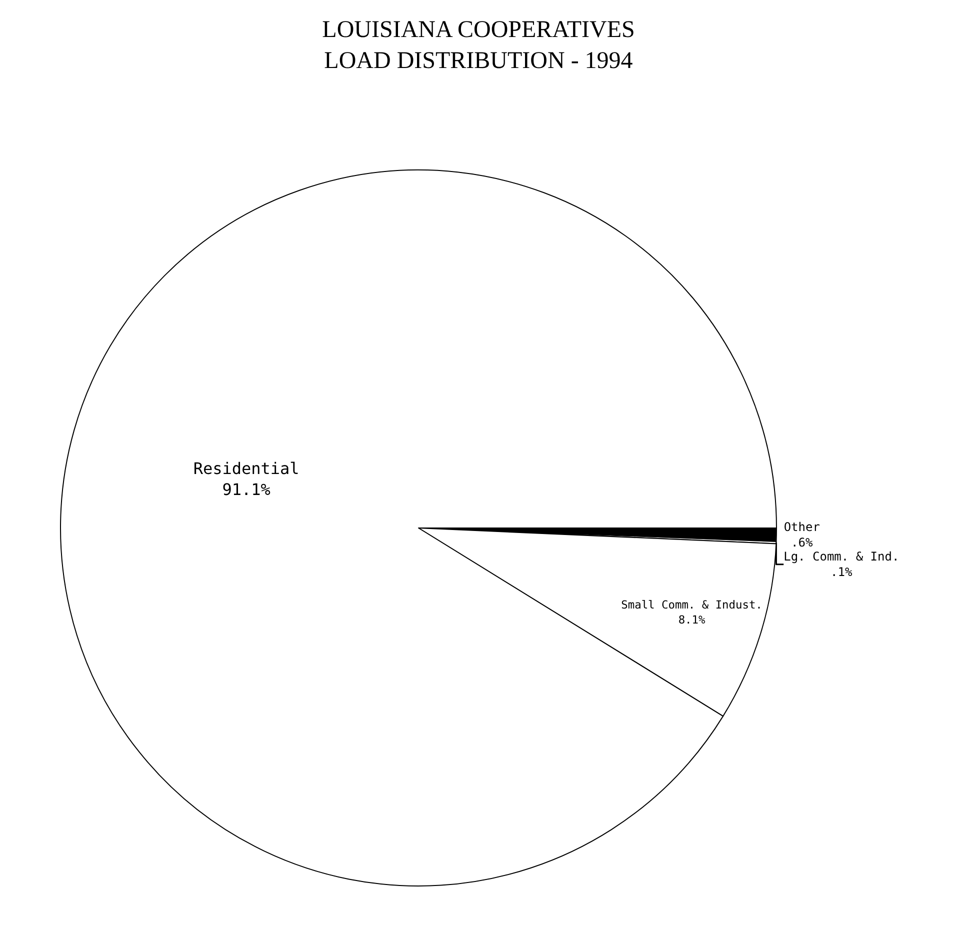 The width and height of the screenshot is (957, 926). I want to click on data-label: 8.1%, so click(692, 619).